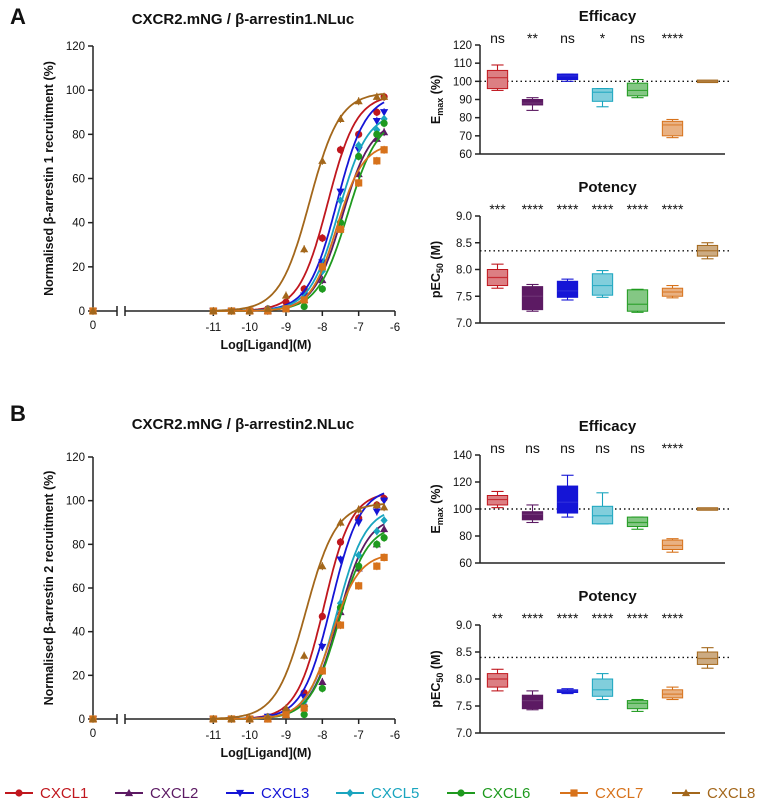  Describe the element at coordinates (304, 701) in the screenshot. I see `data-point-cxcl5` at that location.